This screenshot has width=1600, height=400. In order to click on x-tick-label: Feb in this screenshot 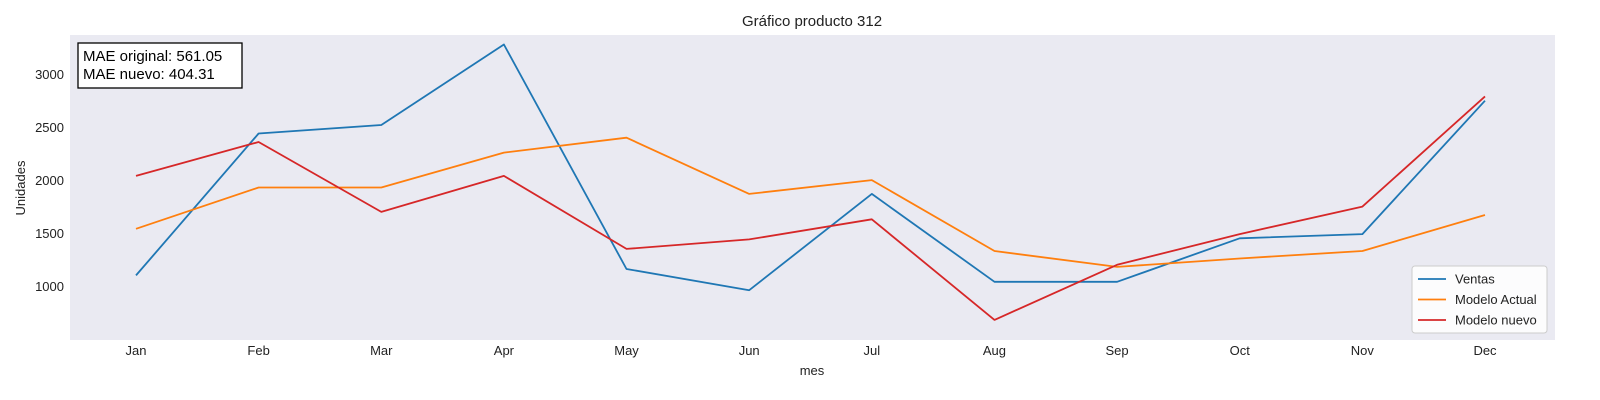, I will do `click(258, 350)`.